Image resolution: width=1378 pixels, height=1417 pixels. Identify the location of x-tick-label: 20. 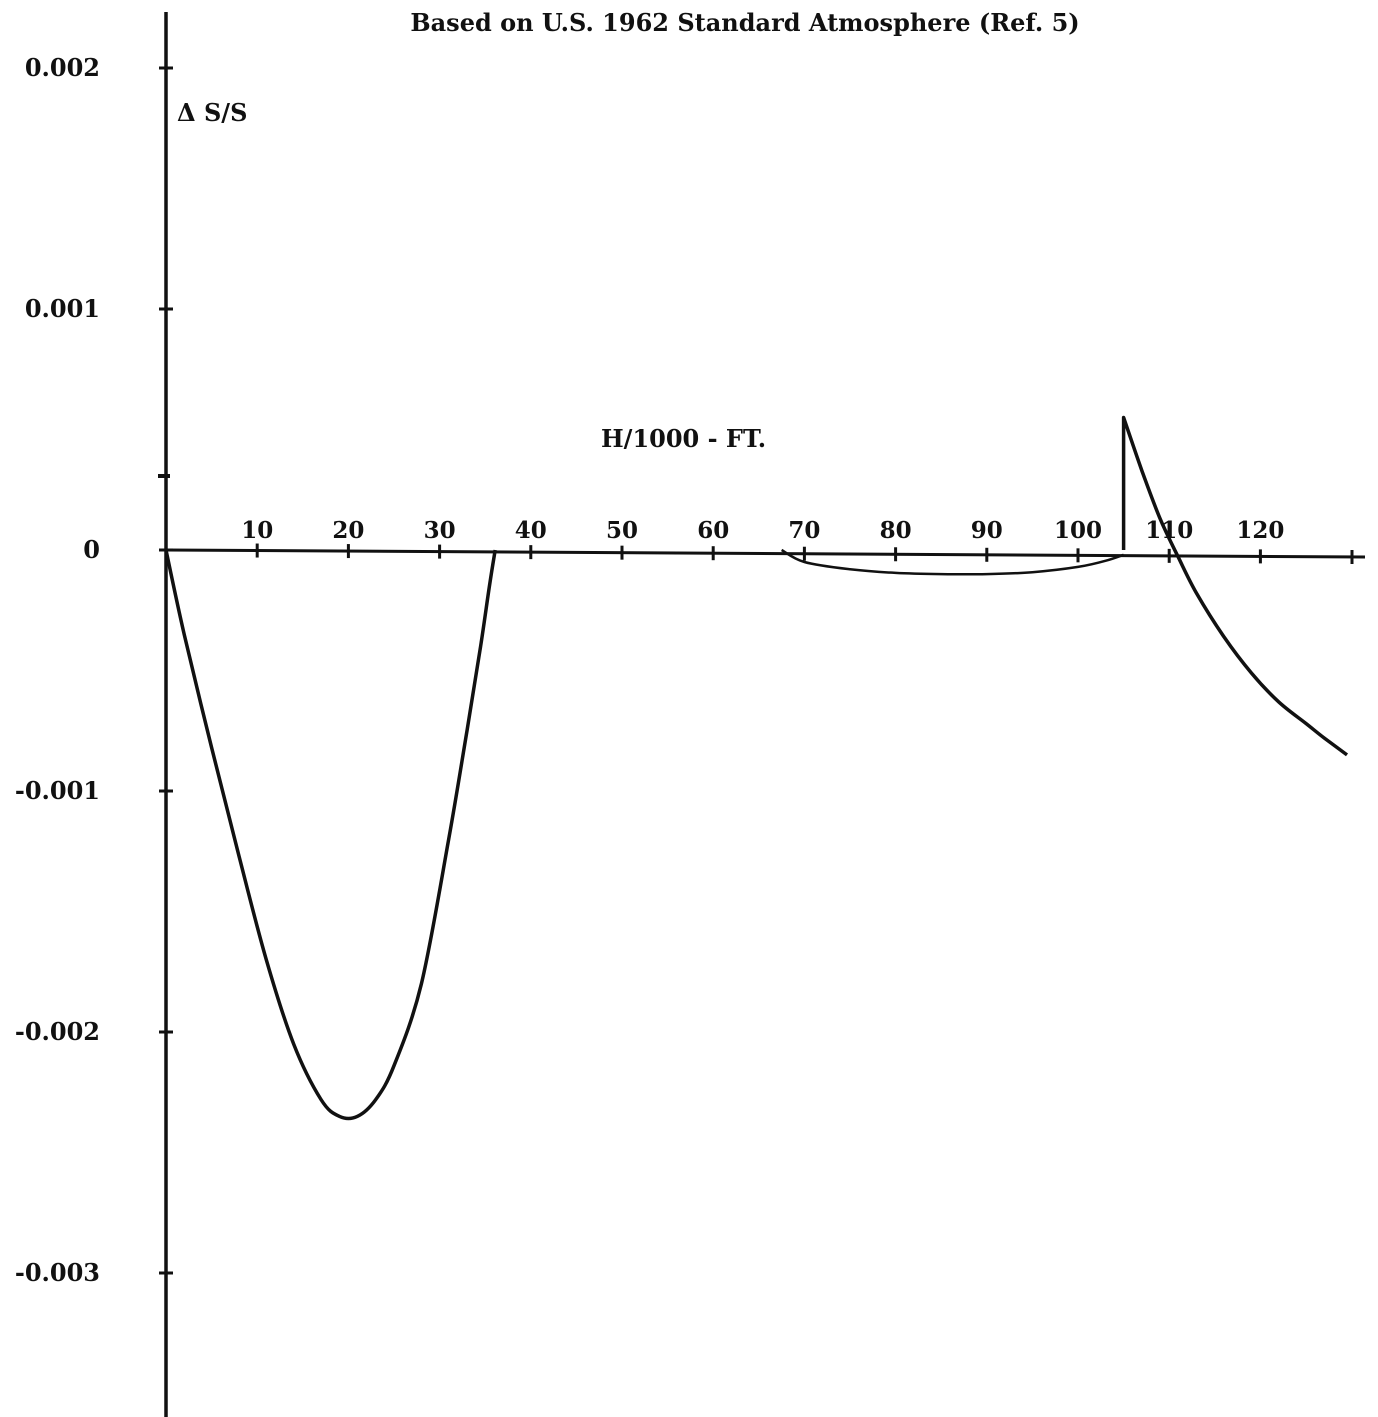
(348, 530).